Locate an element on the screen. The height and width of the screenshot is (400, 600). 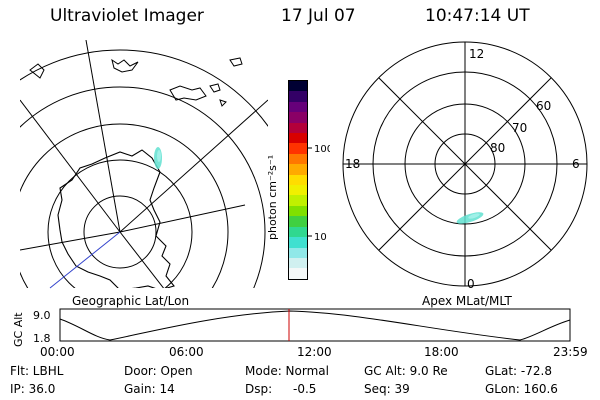
gain-info: Gain: 14 is located at coordinates (149, 389).